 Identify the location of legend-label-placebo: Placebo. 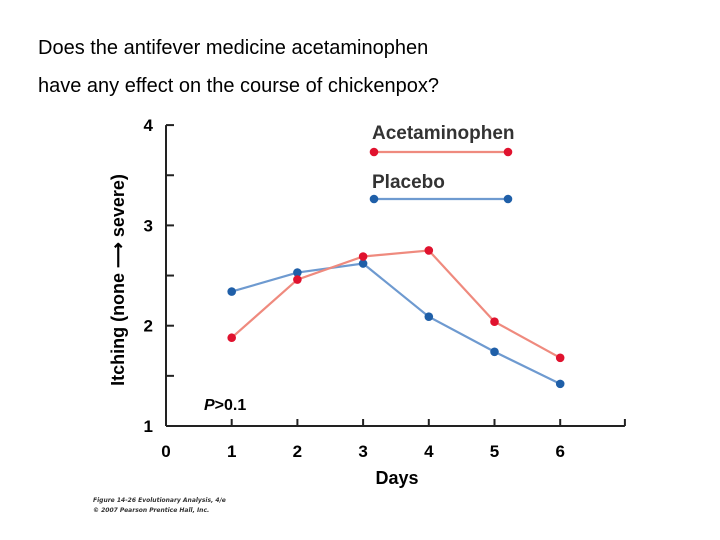
(408, 182).